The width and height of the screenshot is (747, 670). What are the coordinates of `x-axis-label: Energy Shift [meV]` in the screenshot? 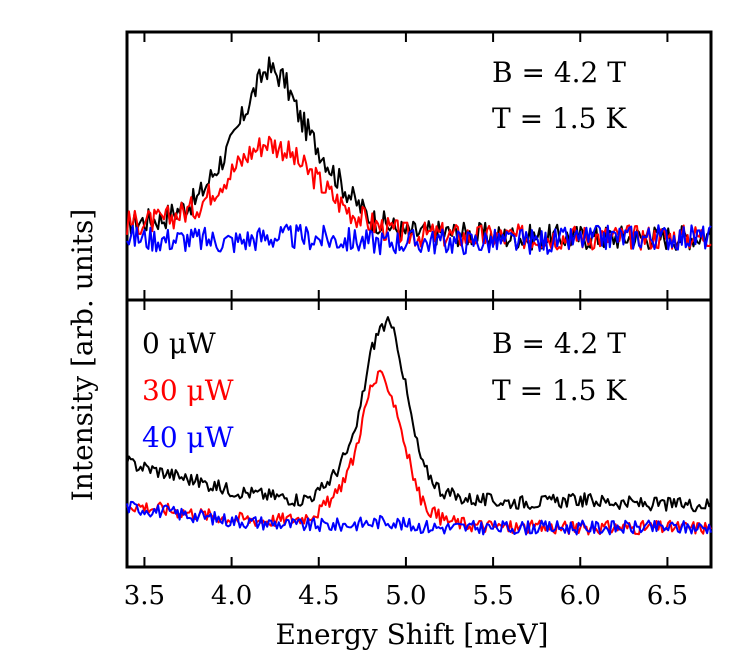 It's located at (412, 634).